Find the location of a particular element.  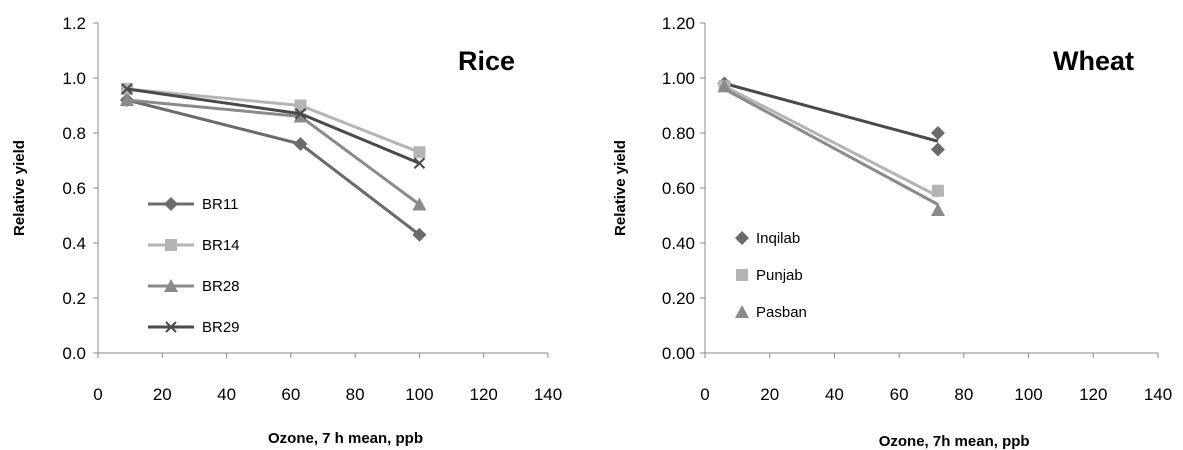

series-line-br11 is located at coordinates (273, 167).